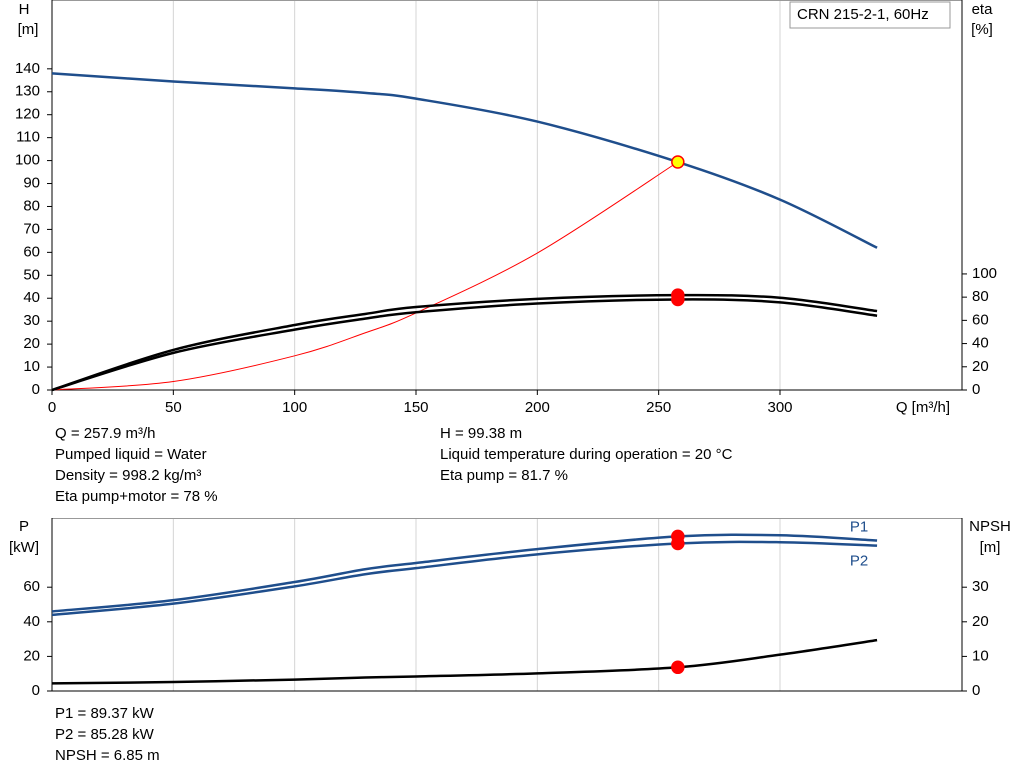 This screenshot has width=1024, height=781. What do you see at coordinates (984, 273) in the screenshot?
I see `y2-tick-label: 100` at bounding box center [984, 273].